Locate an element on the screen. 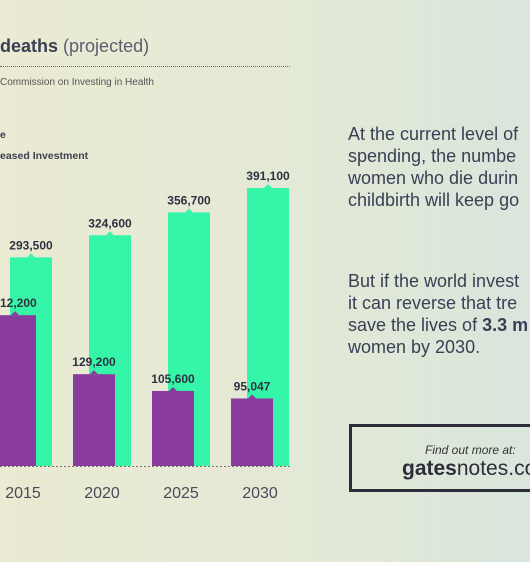  title-divider is located at coordinates (145, 66).